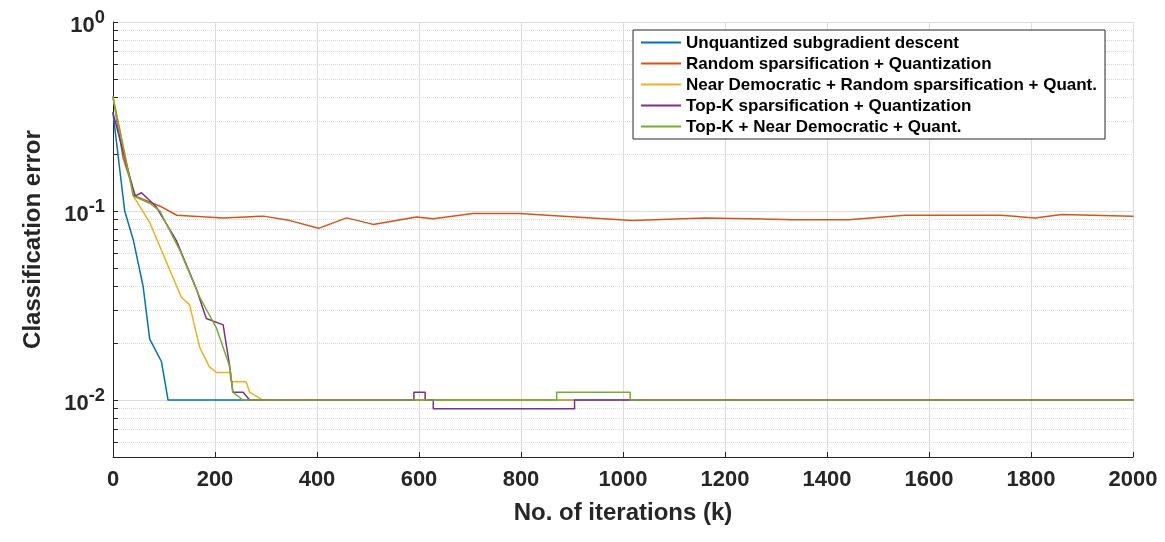 The height and width of the screenshot is (542, 1165). I want to click on legend-label: Near Democratic + Random sparsification + Quant., so click(892, 84).